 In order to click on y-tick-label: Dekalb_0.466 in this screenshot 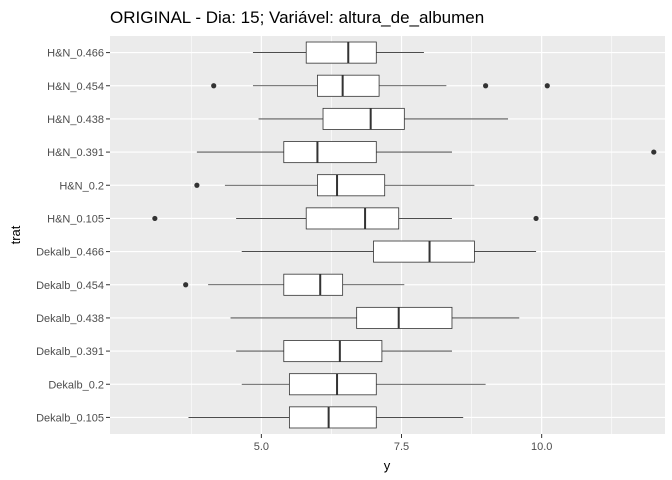, I will do `click(70, 253)`.